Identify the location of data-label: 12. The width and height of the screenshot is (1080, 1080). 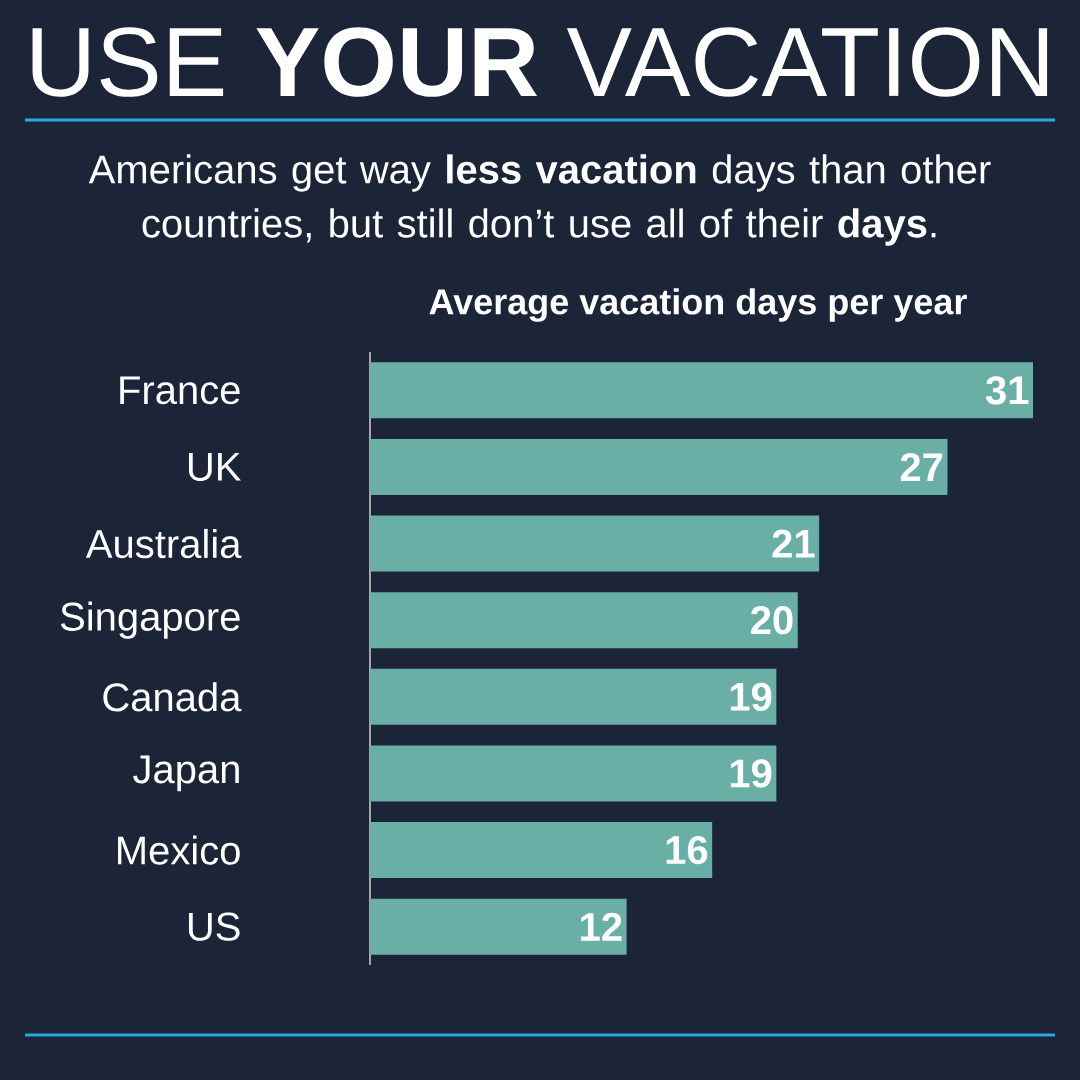
(601, 926).